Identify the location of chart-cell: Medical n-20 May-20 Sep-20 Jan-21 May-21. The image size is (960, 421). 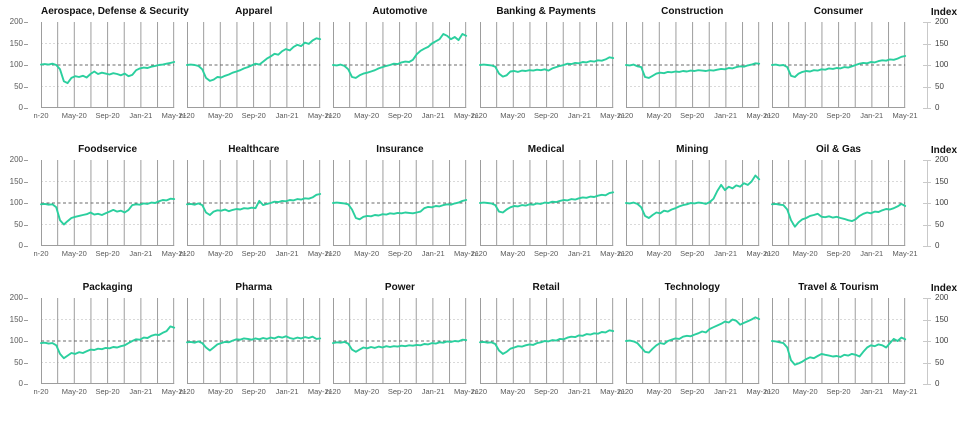
(548, 200).